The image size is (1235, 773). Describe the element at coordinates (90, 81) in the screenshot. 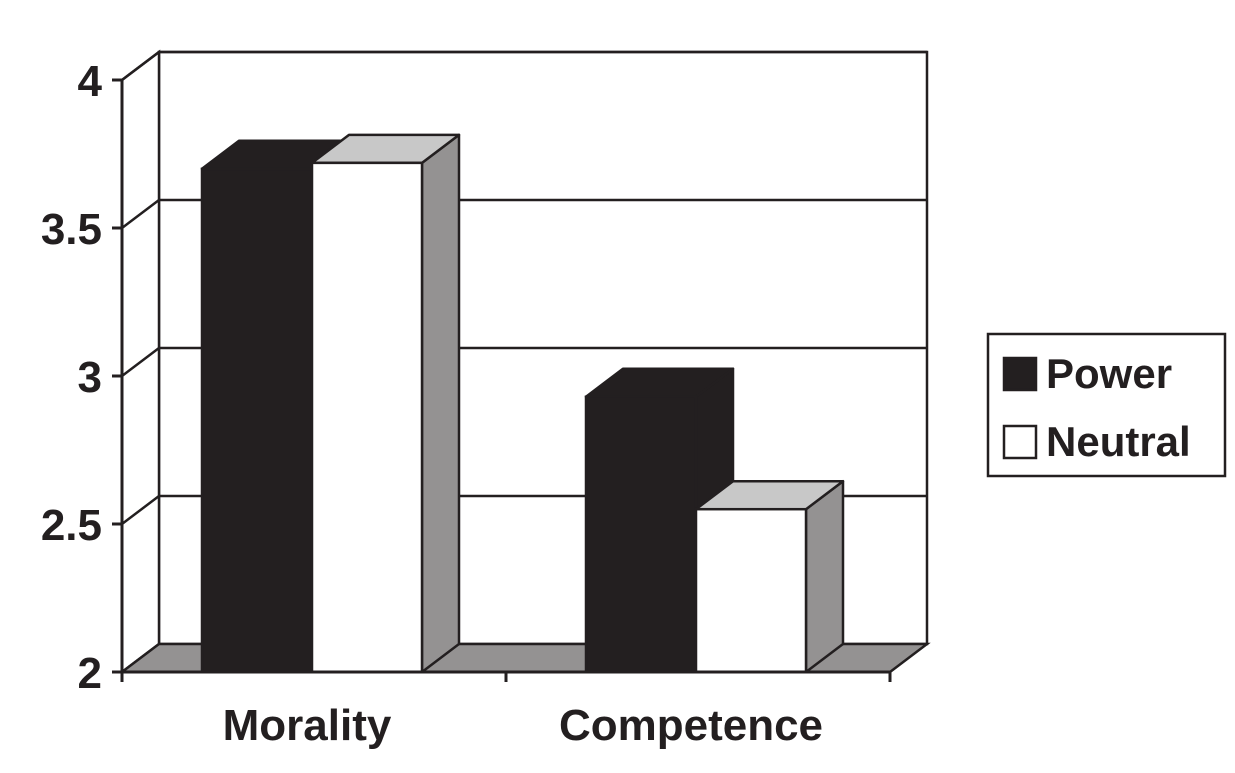

I see `y-tick-label: 4` at that location.